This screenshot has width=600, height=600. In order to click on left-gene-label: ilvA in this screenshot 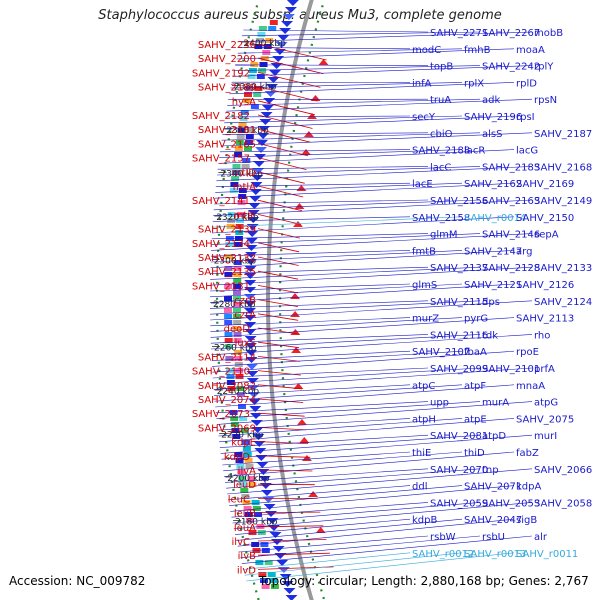, I will do `click(247, 471)`.